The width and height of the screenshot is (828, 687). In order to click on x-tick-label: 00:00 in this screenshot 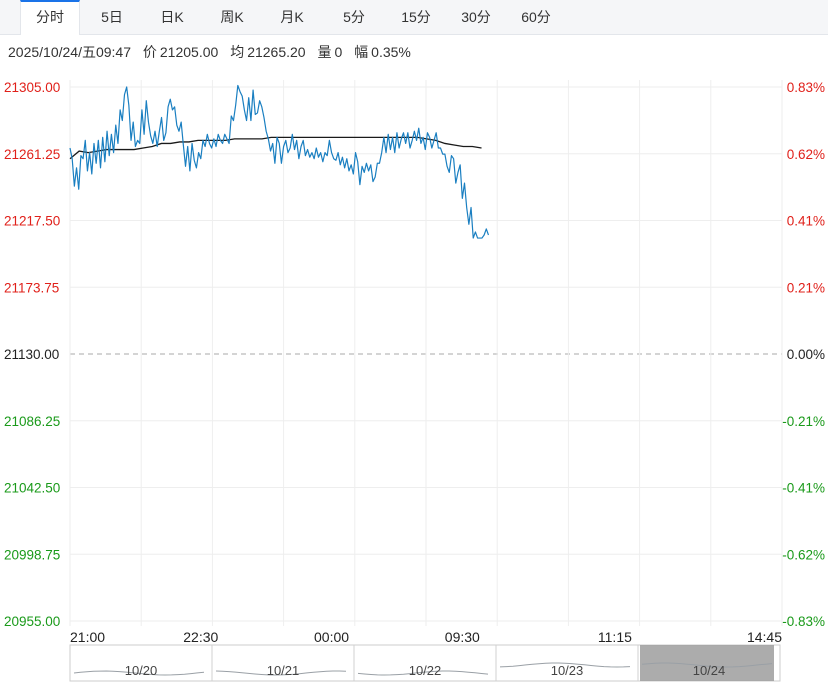, I will do `click(331, 637)`.